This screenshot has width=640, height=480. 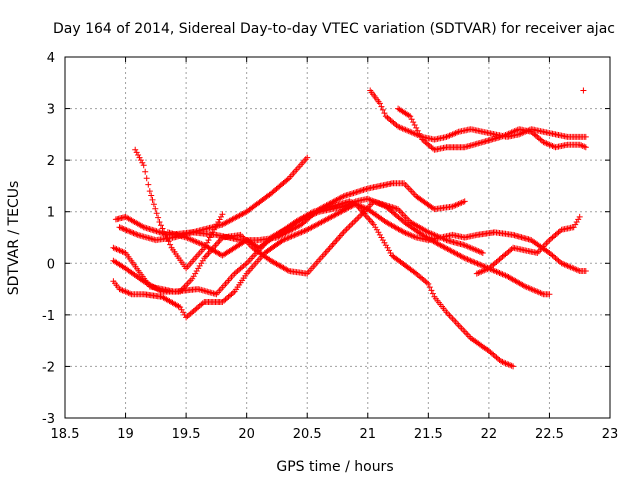 What do you see at coordinates (549, 434) in the screenshot?
I see `x-tick-label: 22.5` at bounding box center [549, 434].